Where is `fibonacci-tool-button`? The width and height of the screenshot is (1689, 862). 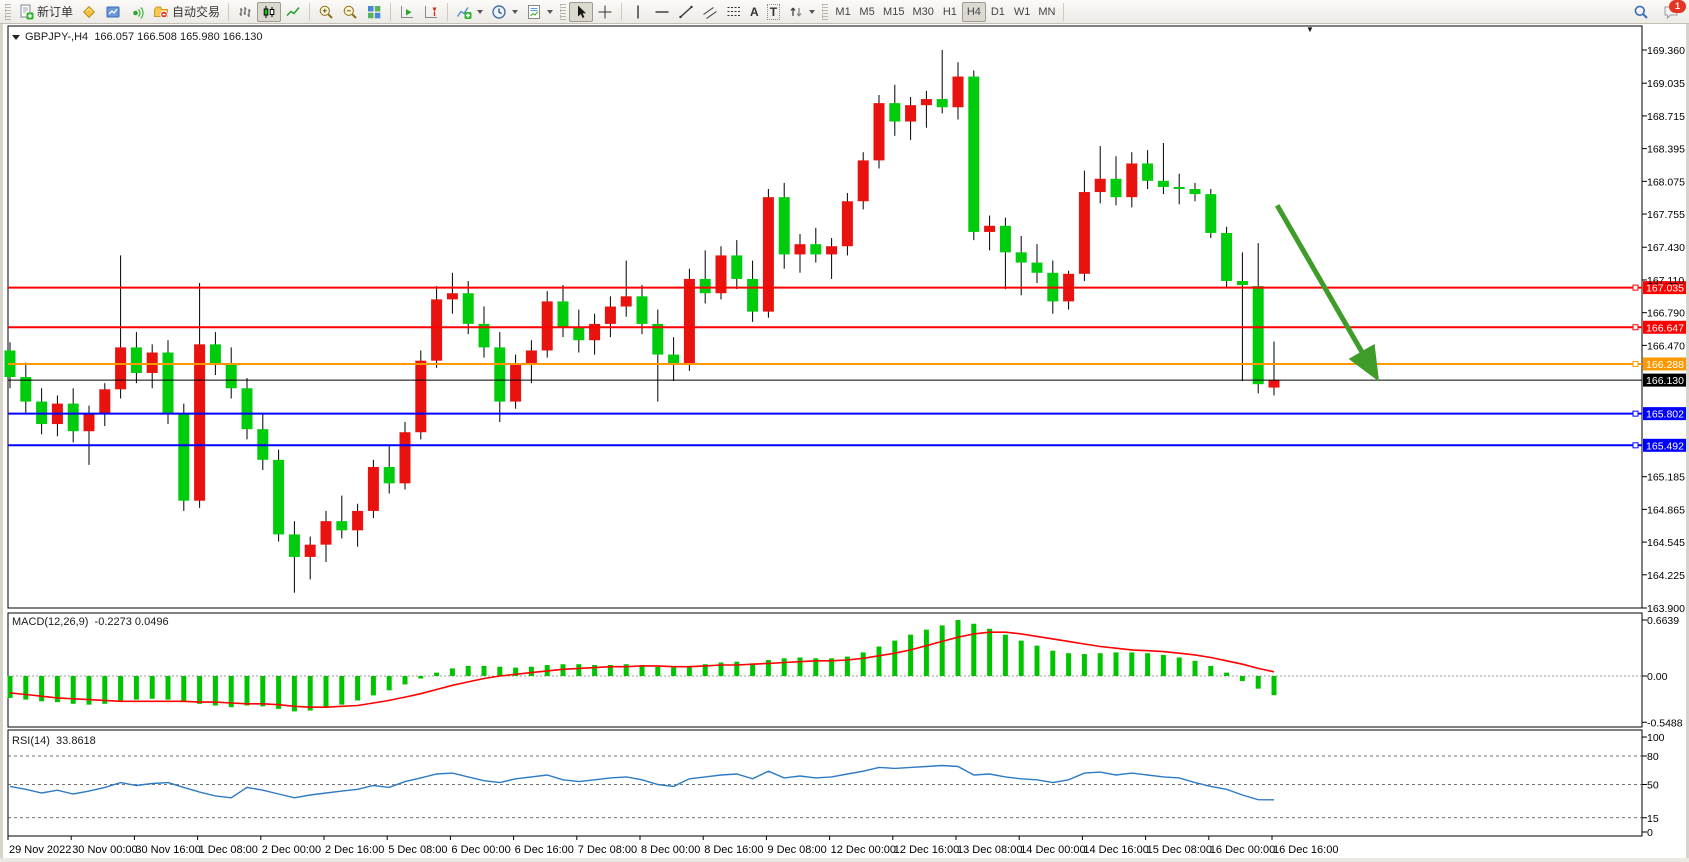
fibonacci-tool-button is located at coordinates (734, 12).